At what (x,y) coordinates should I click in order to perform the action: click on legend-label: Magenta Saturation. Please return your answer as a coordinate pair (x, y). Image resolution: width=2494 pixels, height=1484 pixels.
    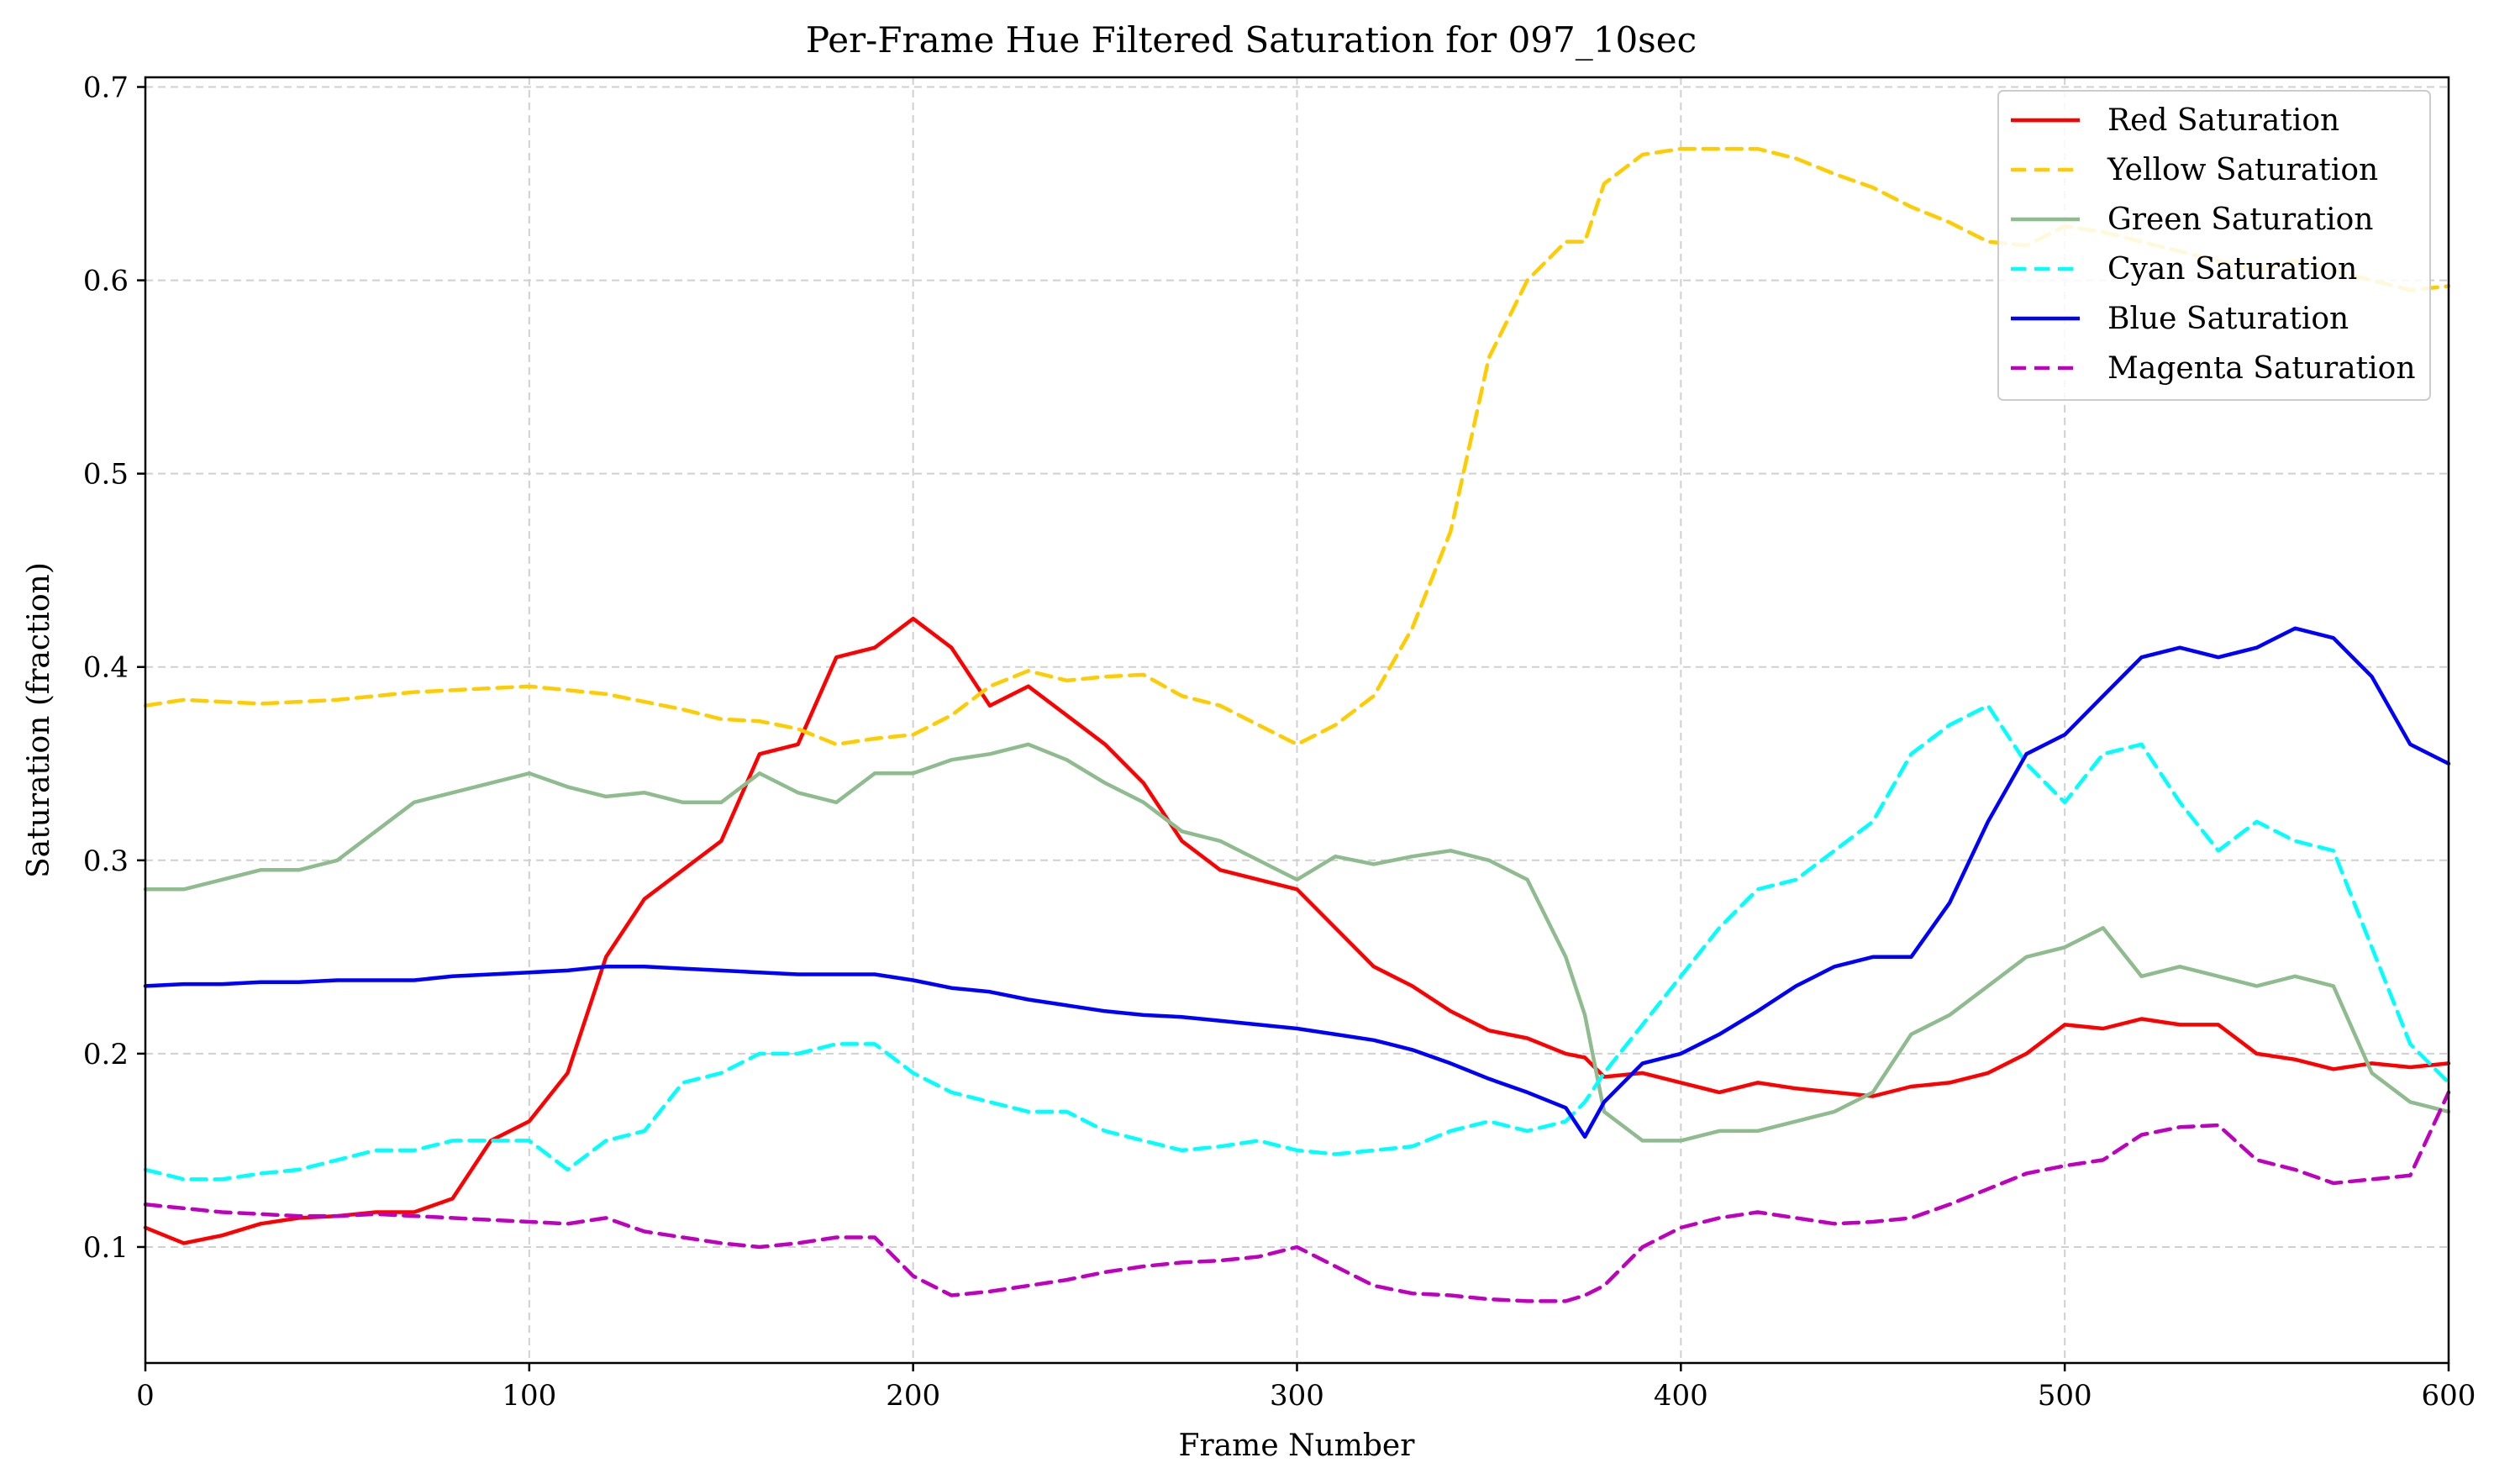
    Looking at the image, I should click on (2261, 368).